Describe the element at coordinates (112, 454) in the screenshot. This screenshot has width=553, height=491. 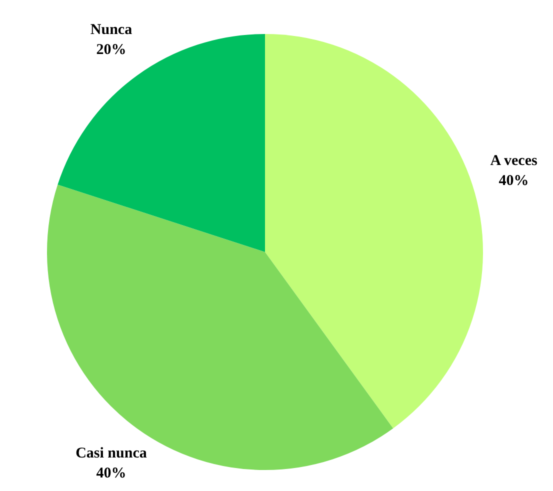
I see `slice-label: Casi nunca` at that location.